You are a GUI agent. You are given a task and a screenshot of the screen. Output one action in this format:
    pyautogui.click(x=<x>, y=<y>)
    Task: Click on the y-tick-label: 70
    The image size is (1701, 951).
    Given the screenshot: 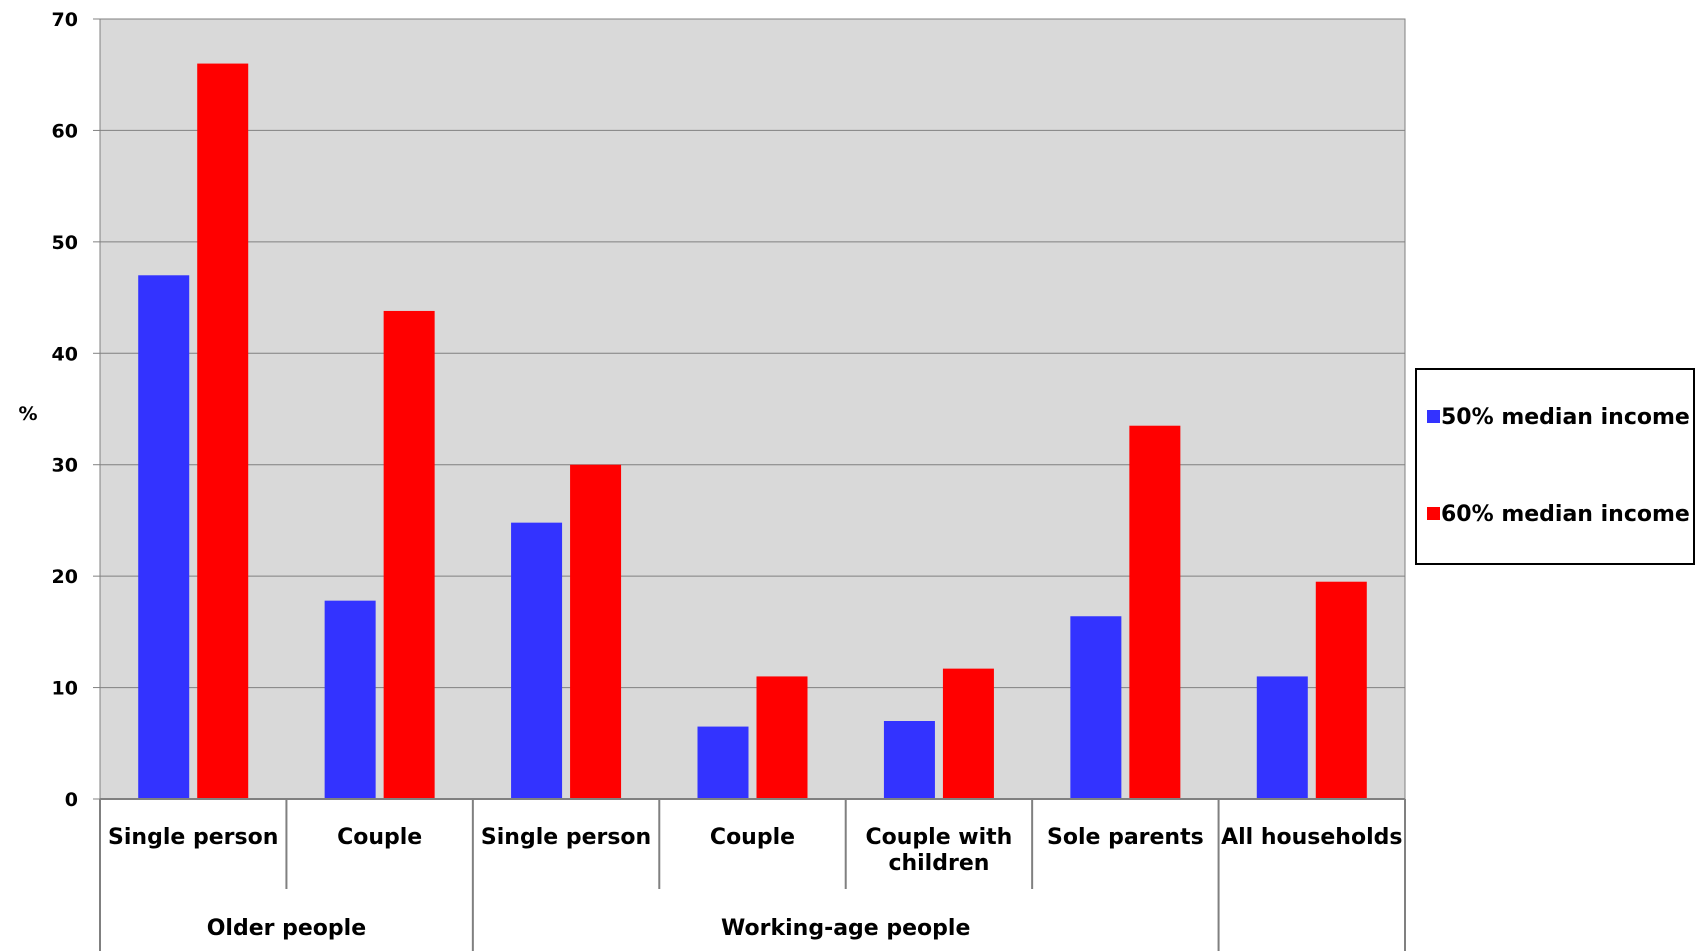 What is the action you would take?
    pyautogui.click(x=65, y=20)
    